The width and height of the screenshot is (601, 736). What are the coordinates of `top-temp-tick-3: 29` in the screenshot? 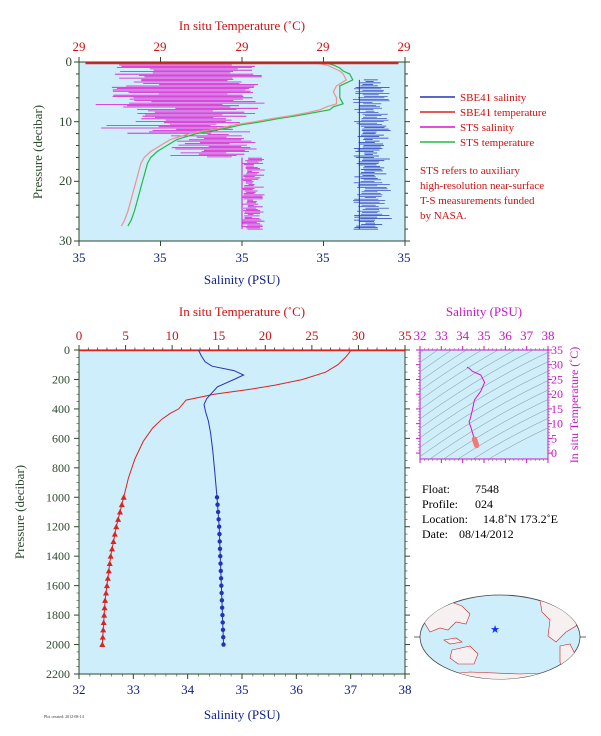 It's located at (323, 46).